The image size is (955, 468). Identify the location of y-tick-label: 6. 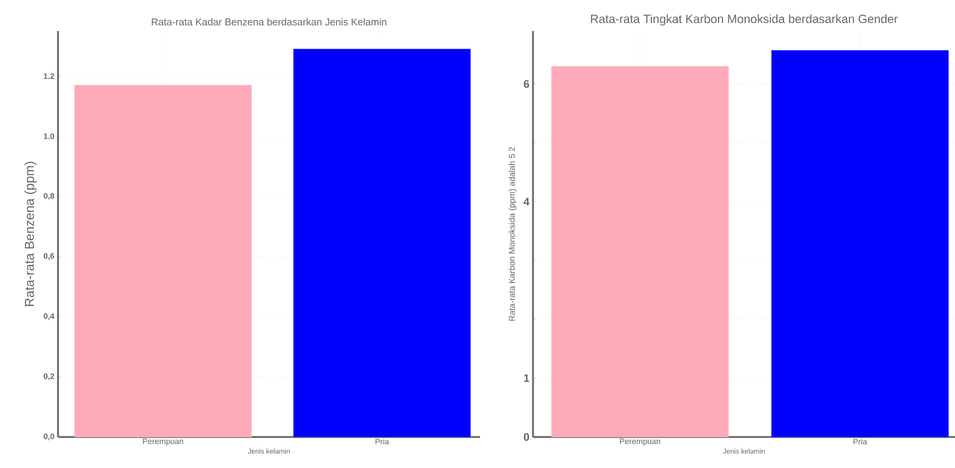
(527, 84).